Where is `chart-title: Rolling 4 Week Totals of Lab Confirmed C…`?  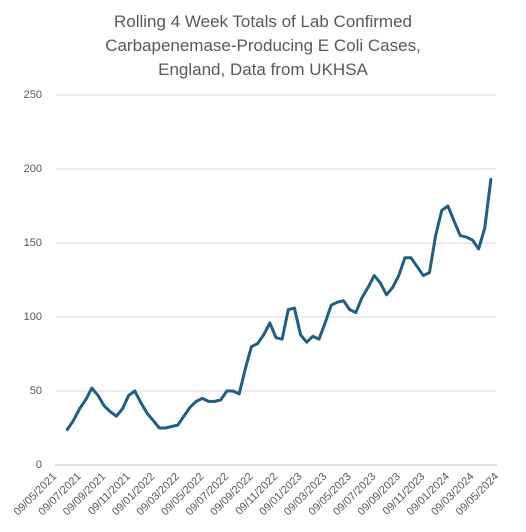
chart-title: Rolling 4 Week Totals of Lab Confirmed C… is located at coordinates (263, 45).